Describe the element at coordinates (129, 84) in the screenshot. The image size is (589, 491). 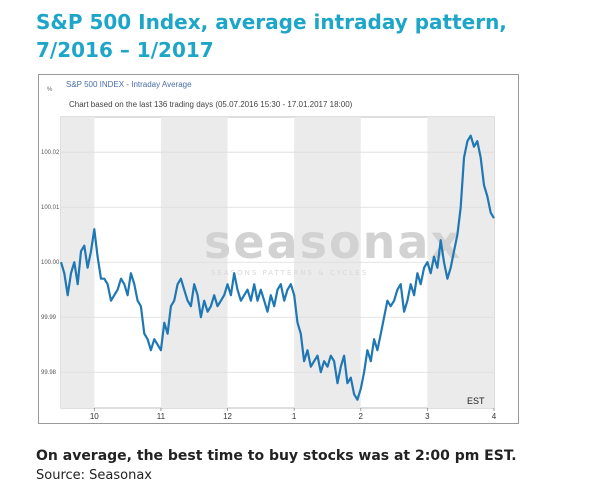
I see `chart-window-title: S&P 500 INDEX - Intraday Average` at that location.